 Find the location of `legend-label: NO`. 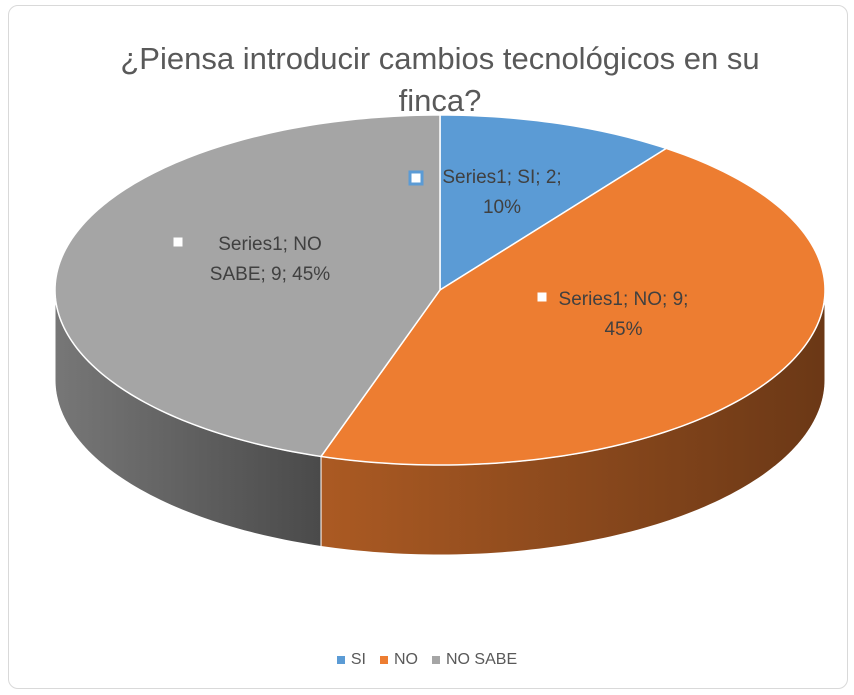

legend-label: NO is located at coordinates (405, 659).